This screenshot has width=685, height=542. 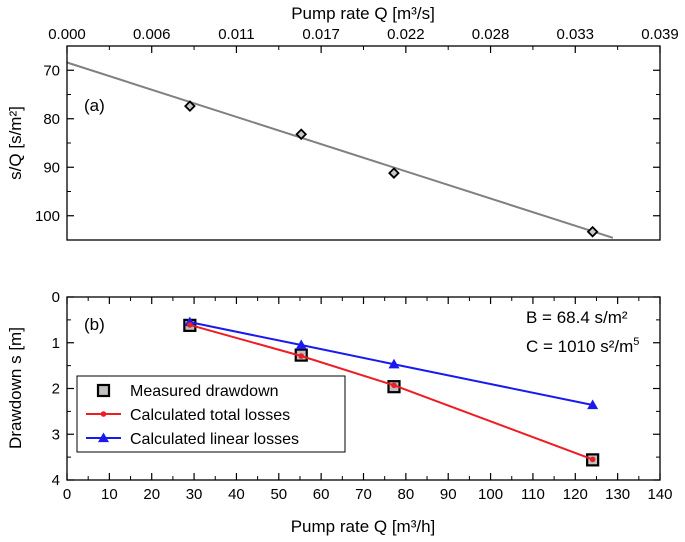 I want to click on panel-b-ylabel: Drawdown s [m], so click(x=15, y=388).